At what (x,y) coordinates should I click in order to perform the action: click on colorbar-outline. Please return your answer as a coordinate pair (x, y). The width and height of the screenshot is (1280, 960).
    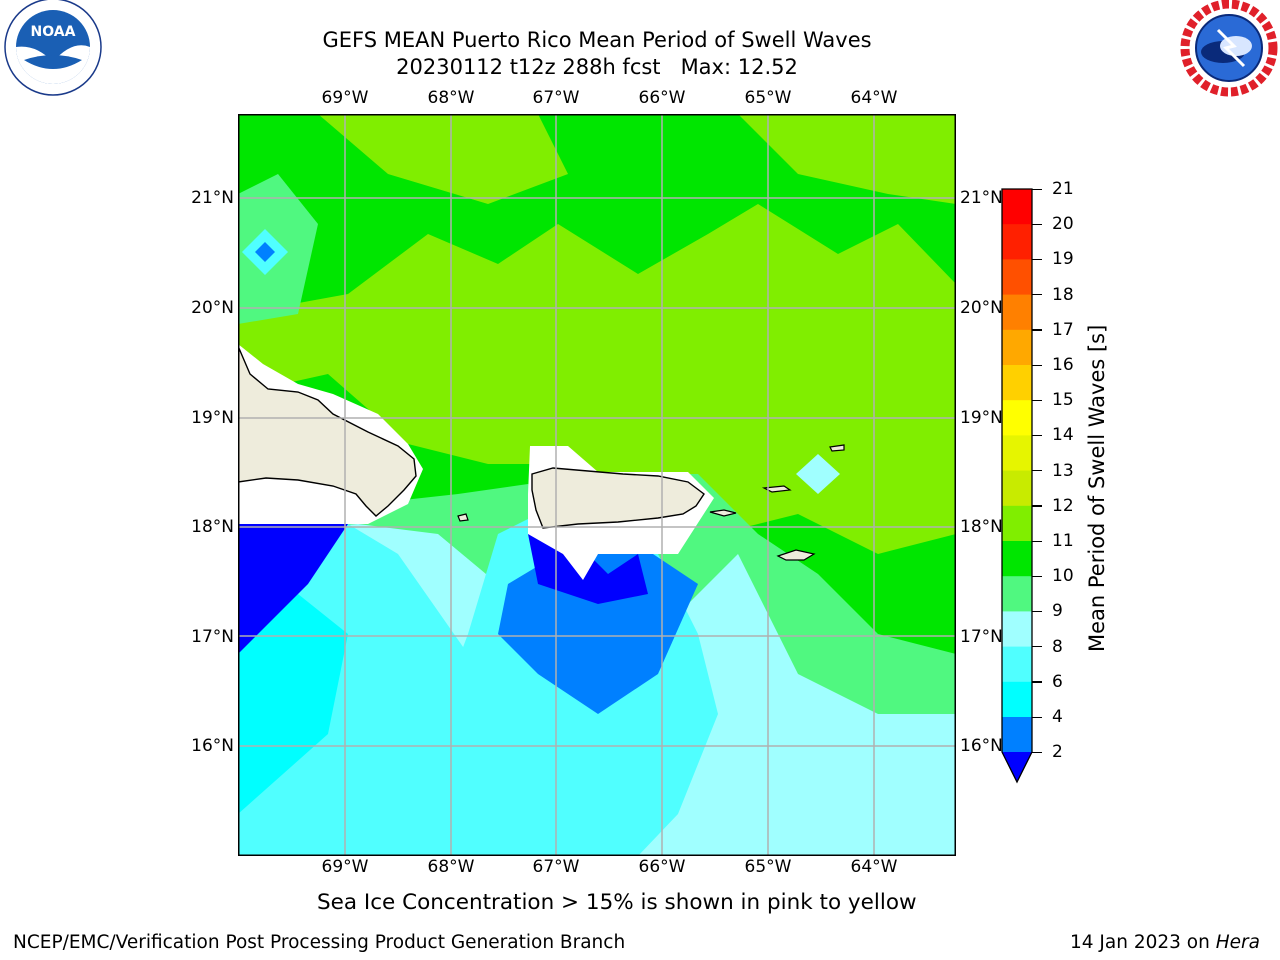
    Looking at the image, I should click on (1017, 486).